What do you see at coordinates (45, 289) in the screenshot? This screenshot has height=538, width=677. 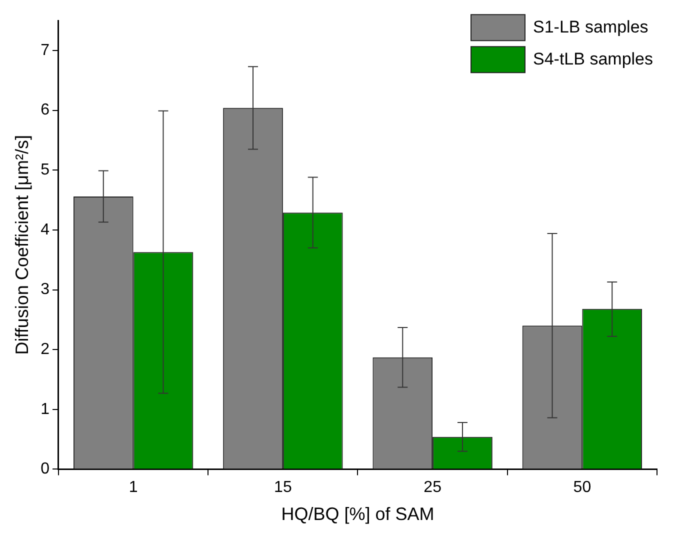 I see `y-tick-label: 3` at bounding box center [45, 289].